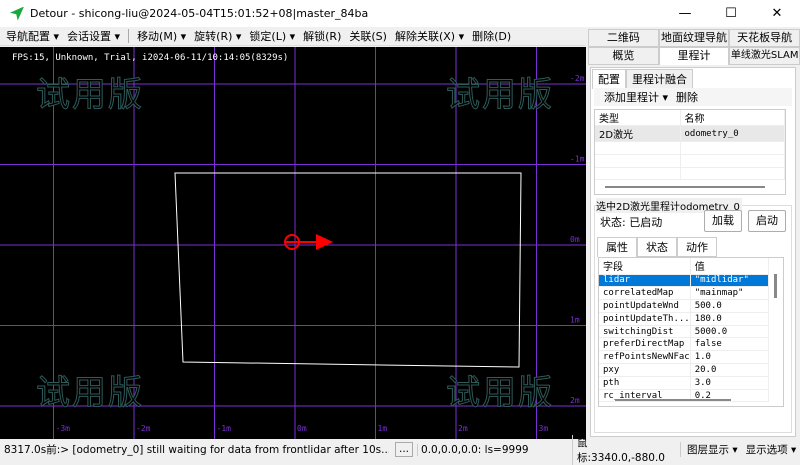 The width and height of the screenshot is (800, 465). Describe the element at coordinates (492, 36) in the screenshot. I see `menu-delete: 删除(D)` at that location.